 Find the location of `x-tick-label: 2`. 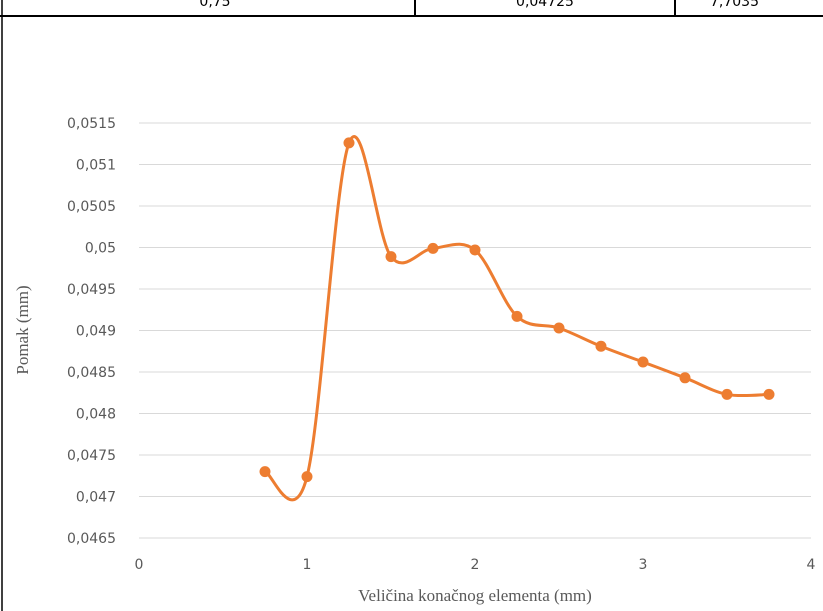

x-tick-label: 2 is located at coordinates (475, 565).